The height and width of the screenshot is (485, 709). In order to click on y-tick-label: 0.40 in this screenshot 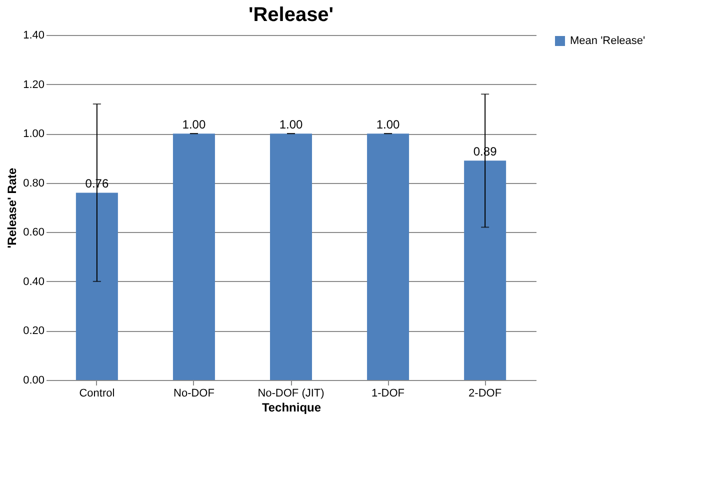, I will do `click(33, 282)`.